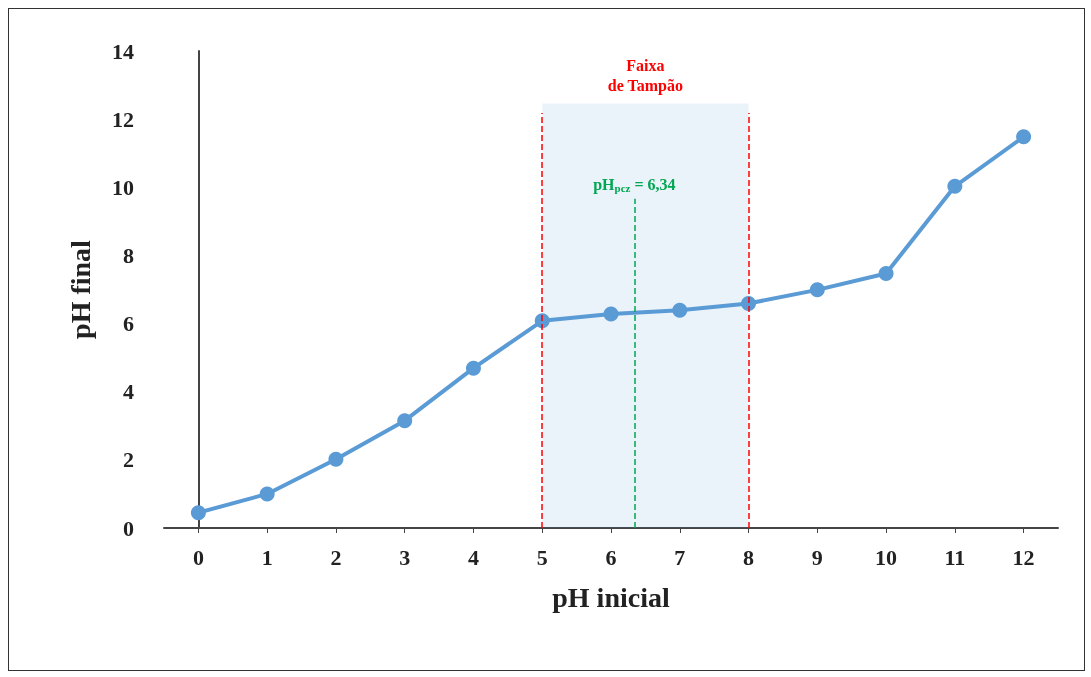  Describe the element at coordinates (611, 597) in the screenshot. I see `x-axis-title: pH inicial` at that location.